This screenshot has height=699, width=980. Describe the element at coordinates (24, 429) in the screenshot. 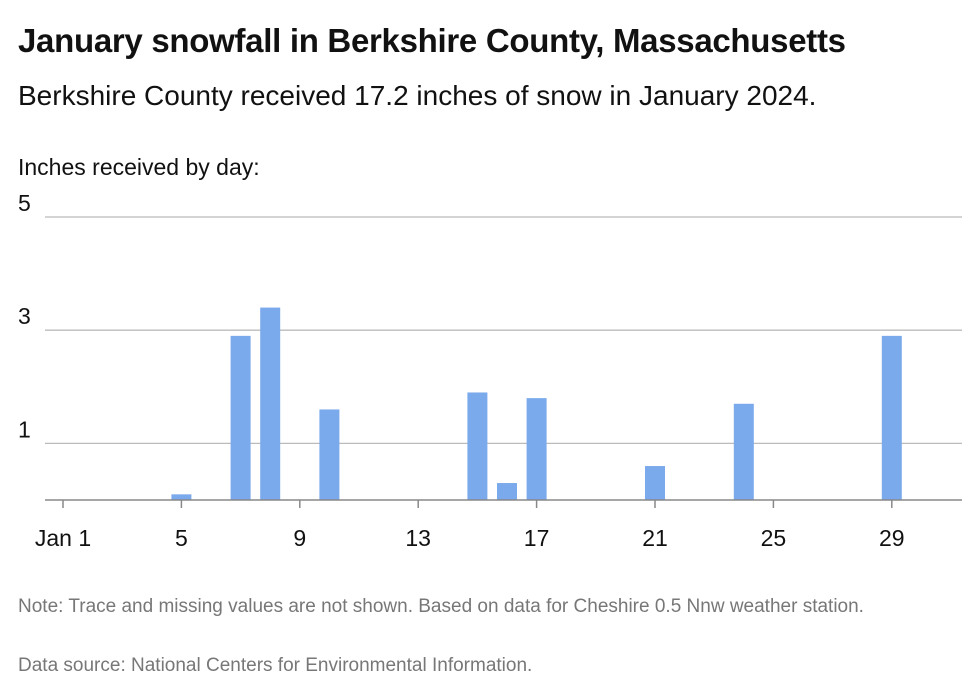

I see `y-tick-label: 1` at that location.